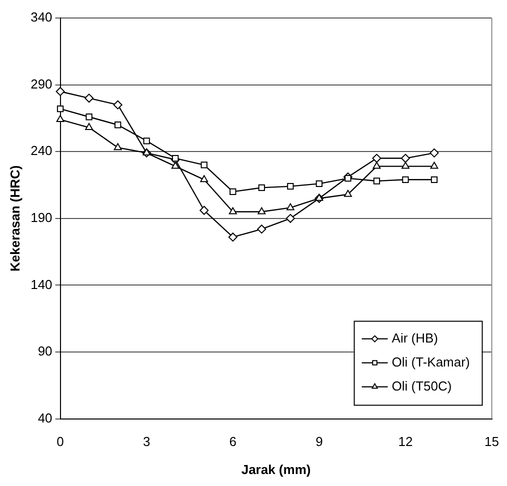 The image size is (507, 486). I want to click on y-tick-label: 290, so click(41, 84).